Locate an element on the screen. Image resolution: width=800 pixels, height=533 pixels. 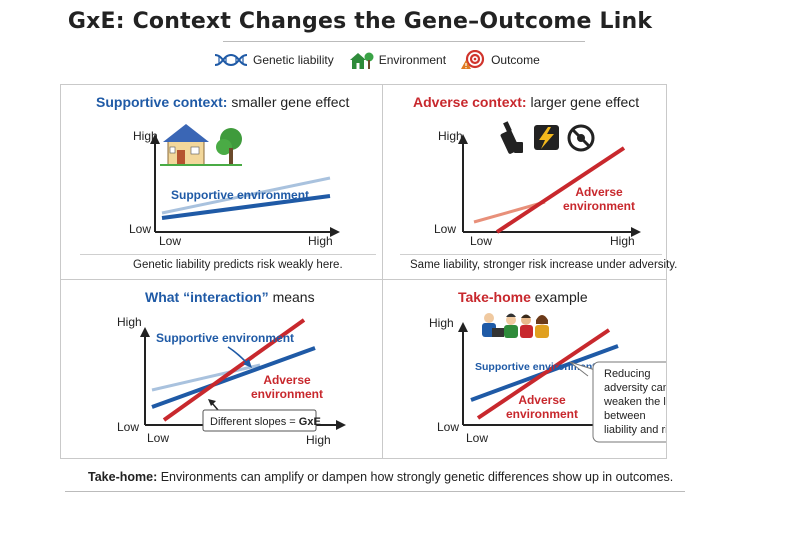
panel3-x-high: High is located at coordinates (318, 440).